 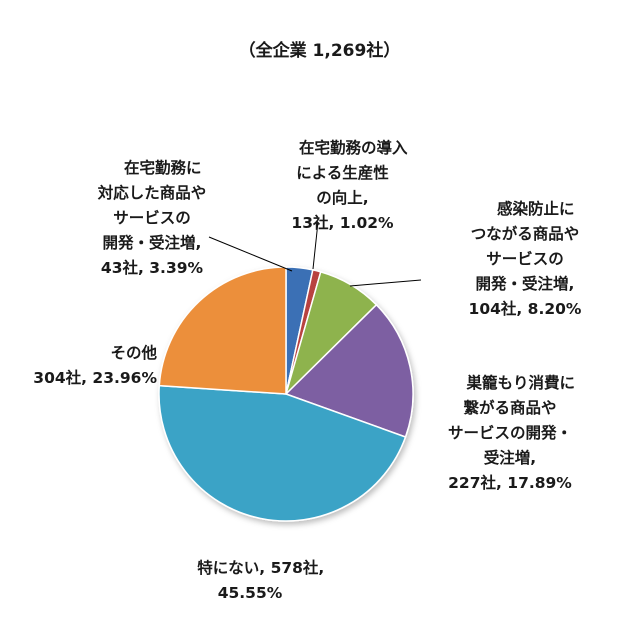 What do you see at coordinates (222, 330) in the screenshot?
I see `pie-slice-other` at bounding box center [222, 330].